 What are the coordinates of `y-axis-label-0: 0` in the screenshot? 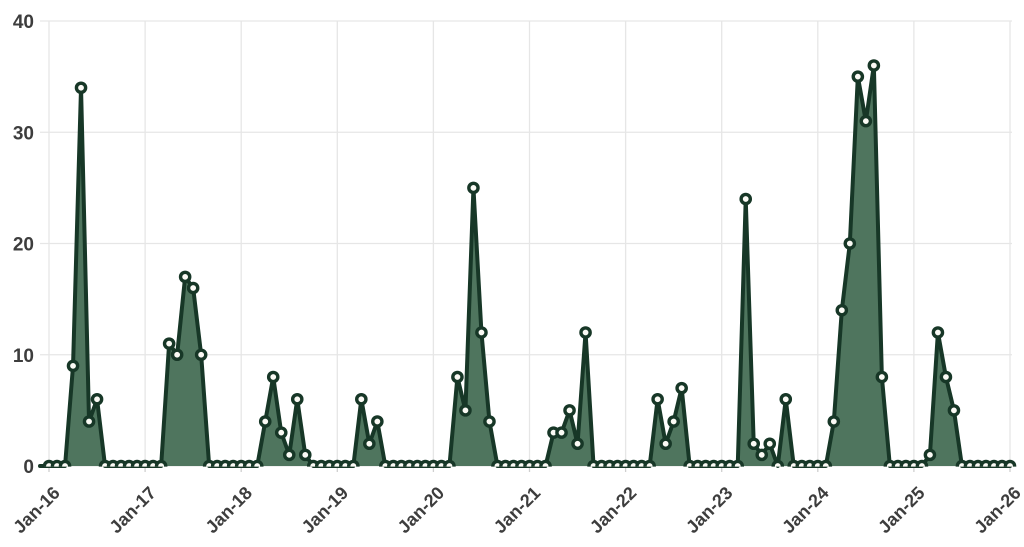 It's located at (28, 467).